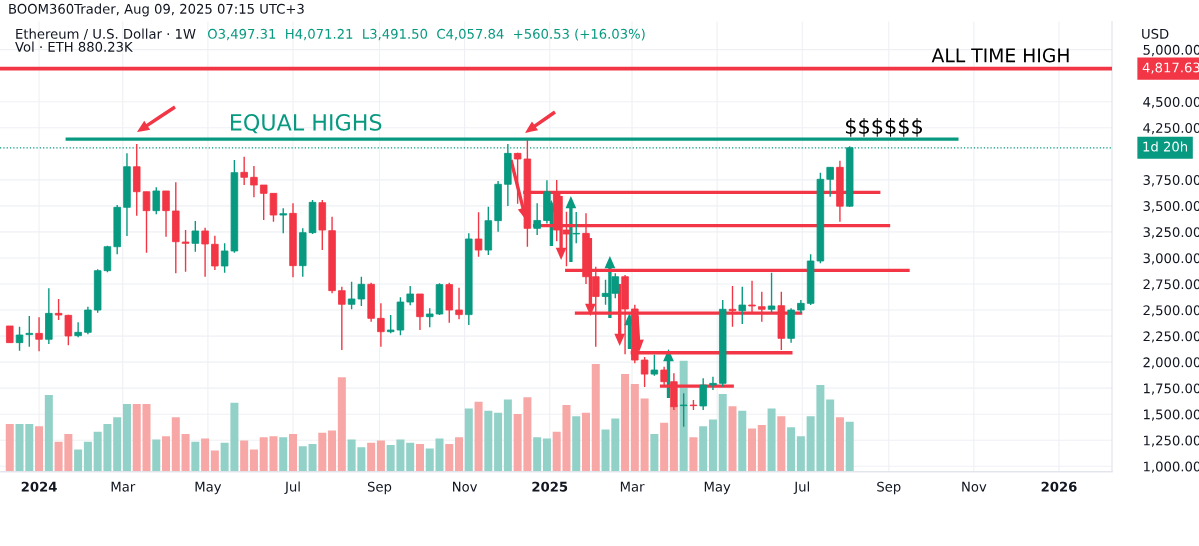  I want to click on x-tick-label: 2026, so click(1059, 486).